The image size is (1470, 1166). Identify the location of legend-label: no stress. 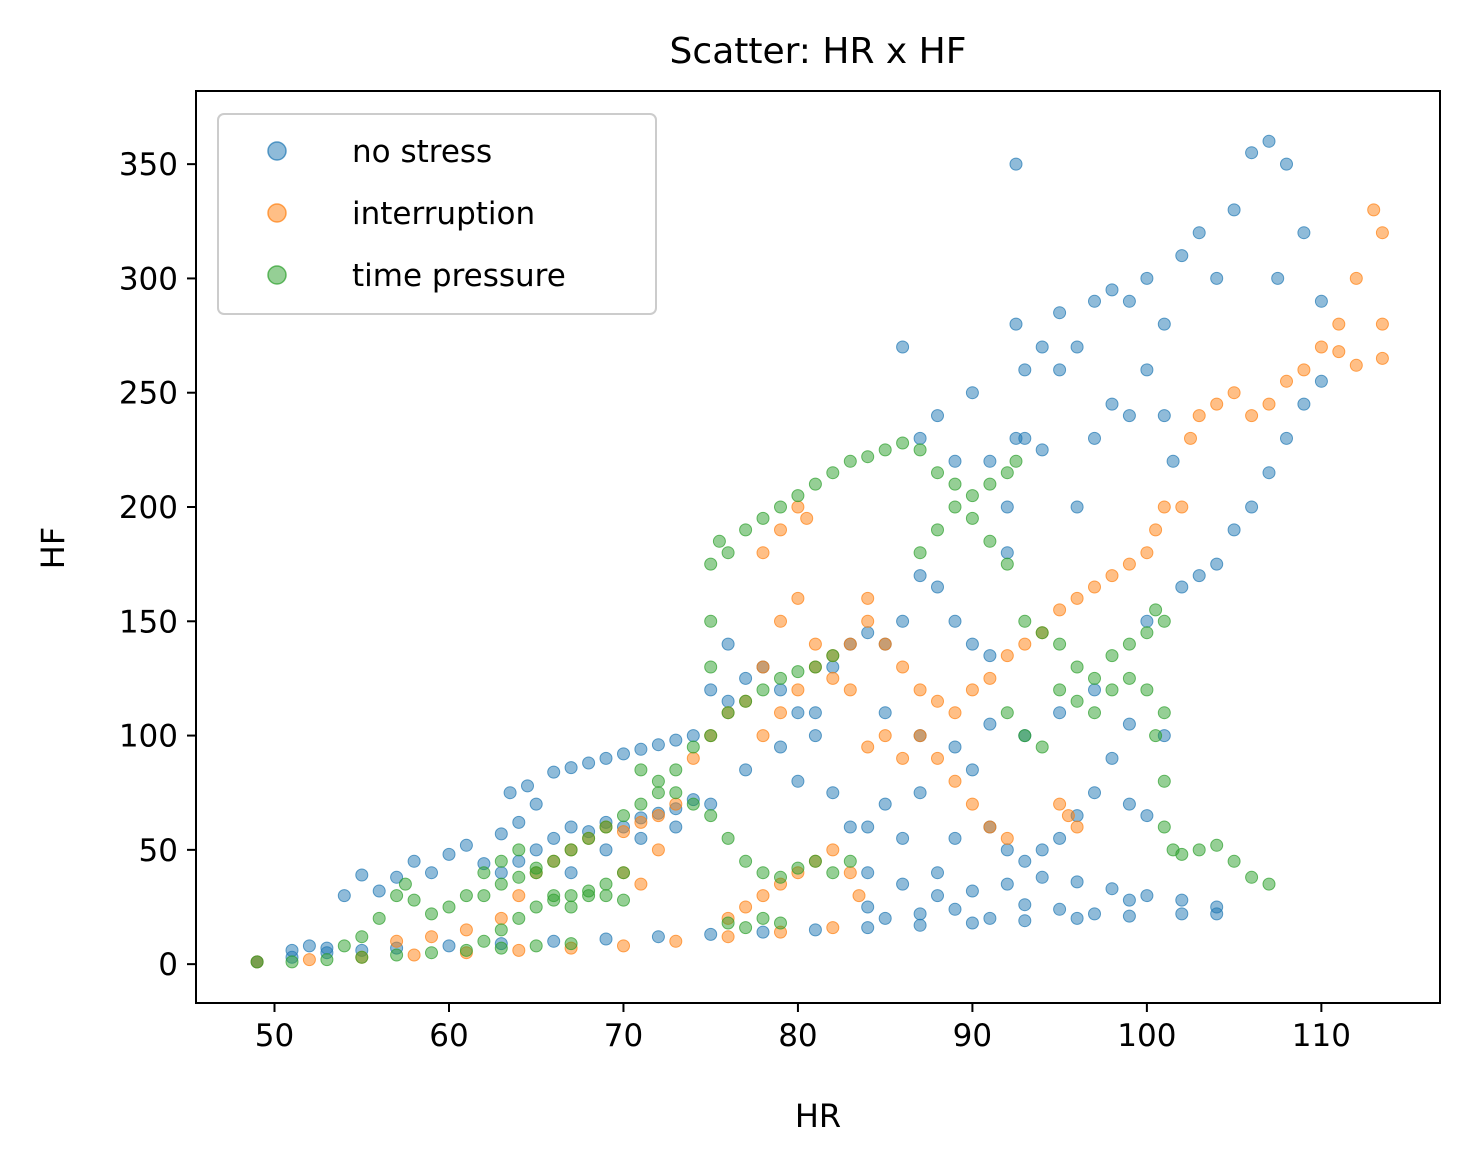
(422, 152).